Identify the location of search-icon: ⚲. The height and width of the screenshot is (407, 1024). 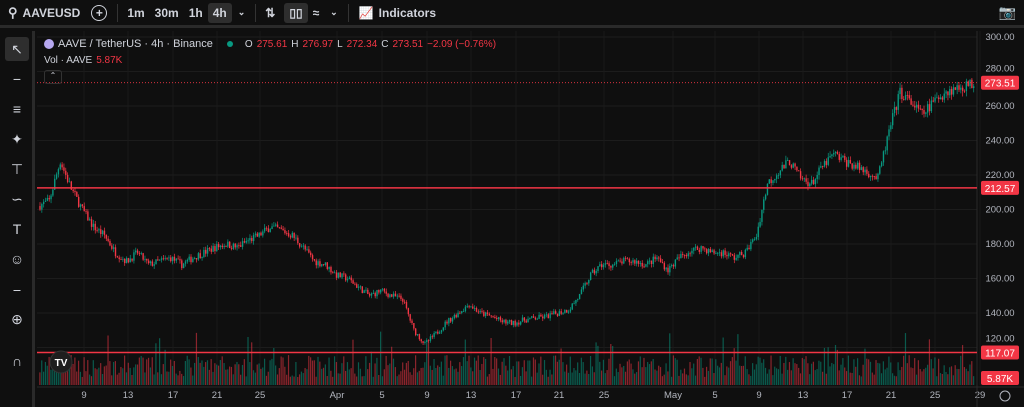
(13, 12).